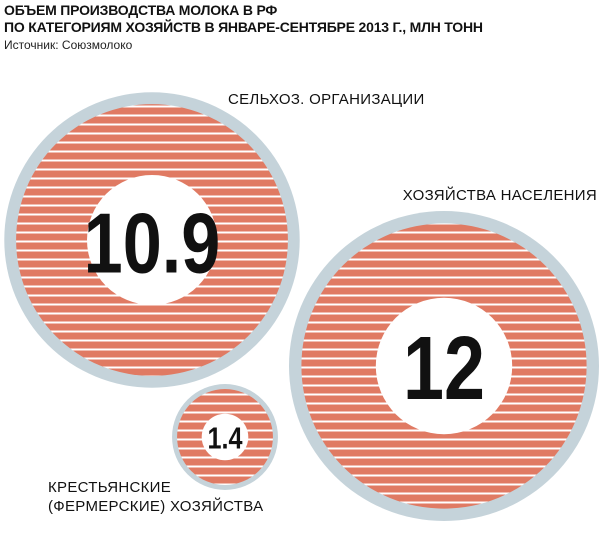  What do you see at coordinates (156, 497) in the screenshot?
I see `category-label: КРЕСТЬЯНСКИЕ (ФЕРМЕРСКИЕ) ХОЗЯЙСТВА` at bounding box center [156, 497].